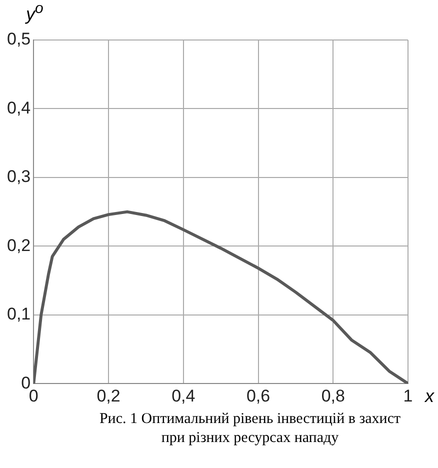 This screenshot has width=438, height=468. Describe the element at coordinates (18, 314) in the screenshot. I see `y-tick-label: 0,1` at that location.